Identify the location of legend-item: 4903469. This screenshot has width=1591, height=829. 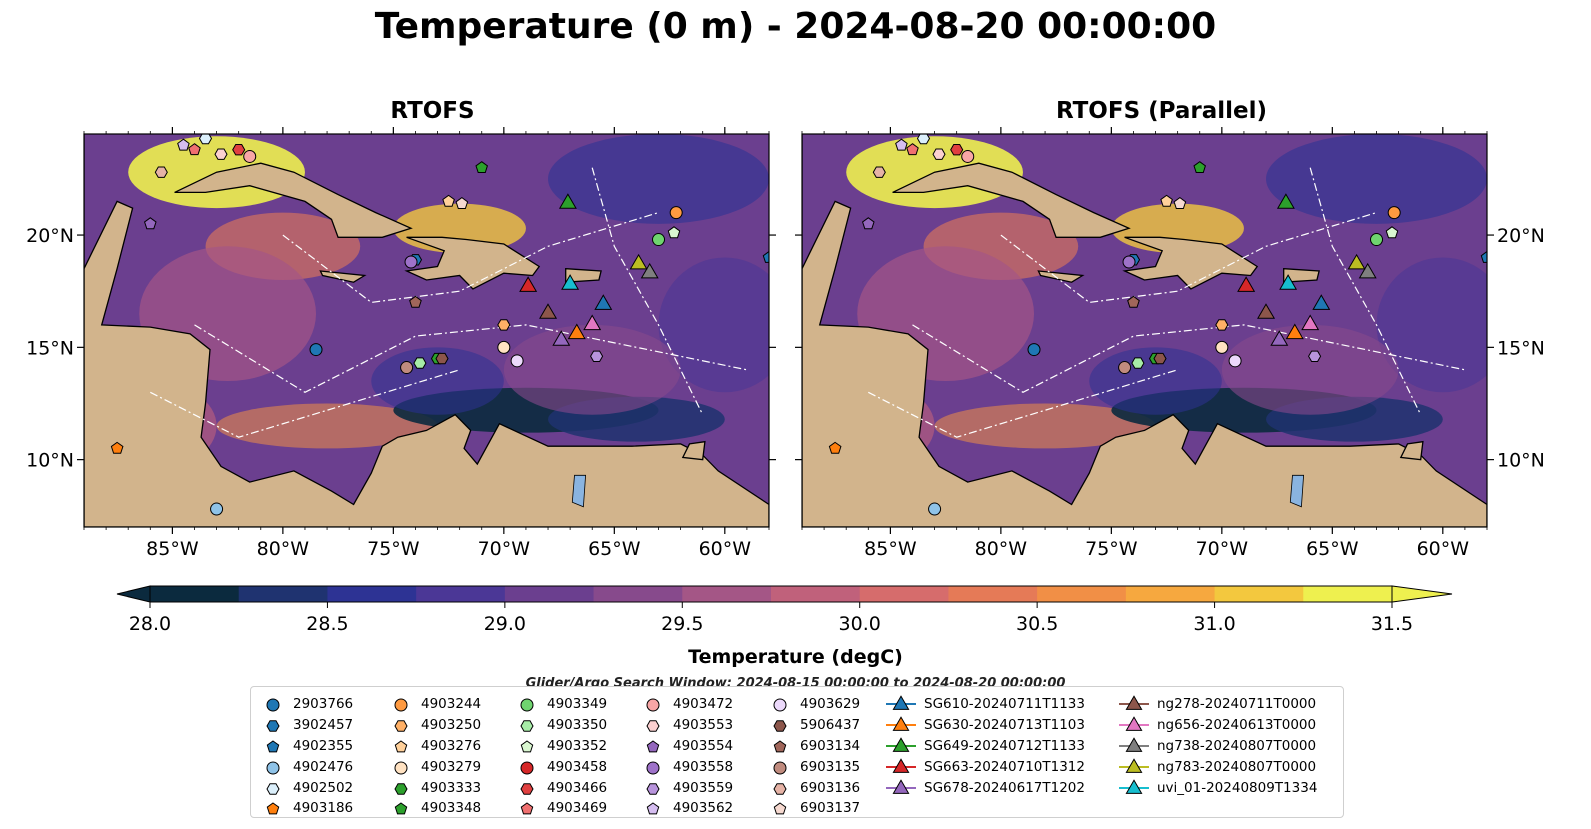
(560, 808).